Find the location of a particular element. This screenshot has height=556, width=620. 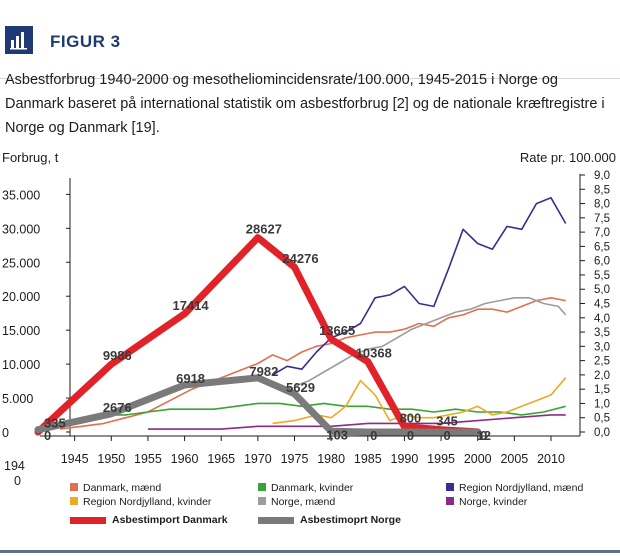

x-start-label: 0 is located at coordinates (17, 481).